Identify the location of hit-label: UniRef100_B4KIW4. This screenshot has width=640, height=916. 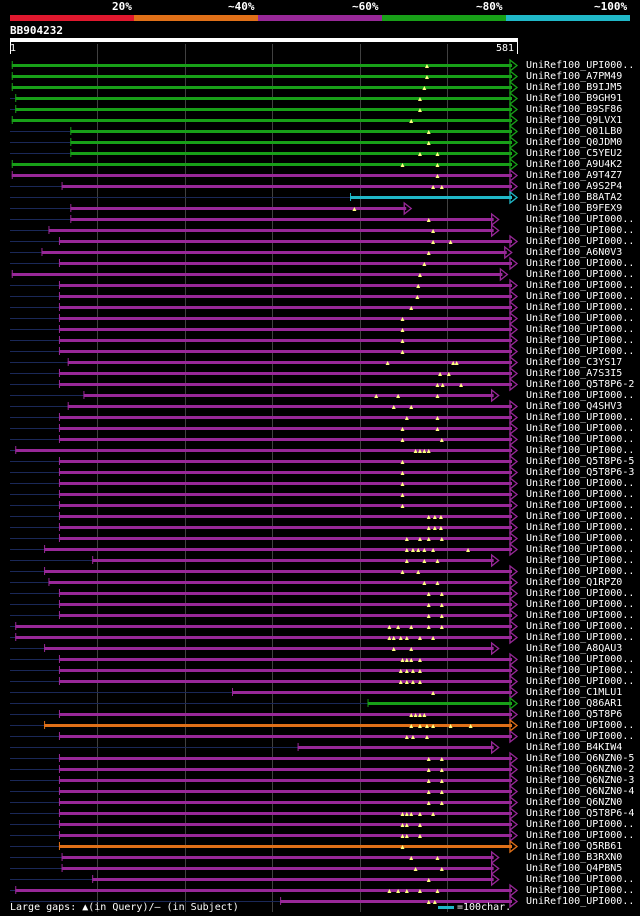
(574, 747).